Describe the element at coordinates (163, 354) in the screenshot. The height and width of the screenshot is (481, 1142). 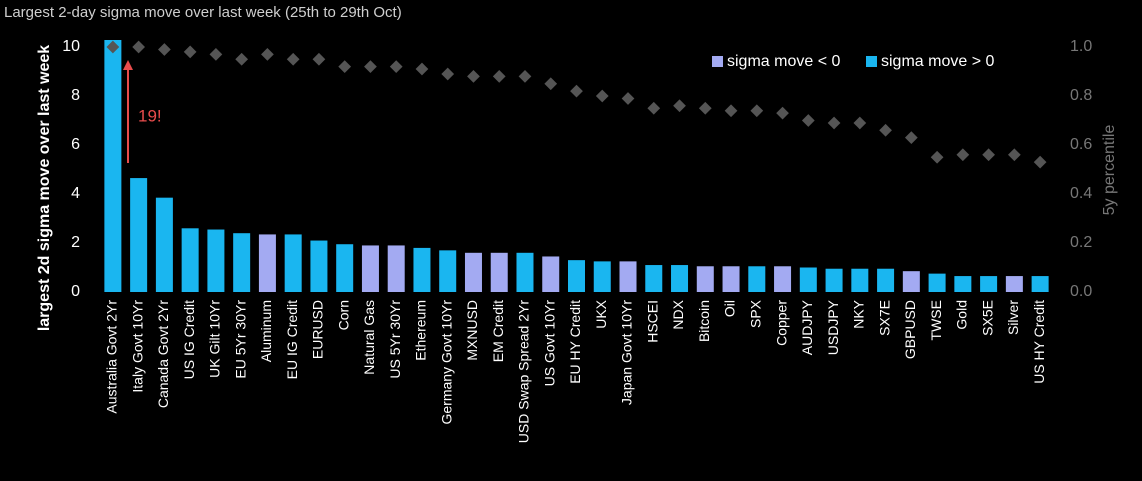
I see `x-tick-label: Canada Govt 2Yr` at that location.